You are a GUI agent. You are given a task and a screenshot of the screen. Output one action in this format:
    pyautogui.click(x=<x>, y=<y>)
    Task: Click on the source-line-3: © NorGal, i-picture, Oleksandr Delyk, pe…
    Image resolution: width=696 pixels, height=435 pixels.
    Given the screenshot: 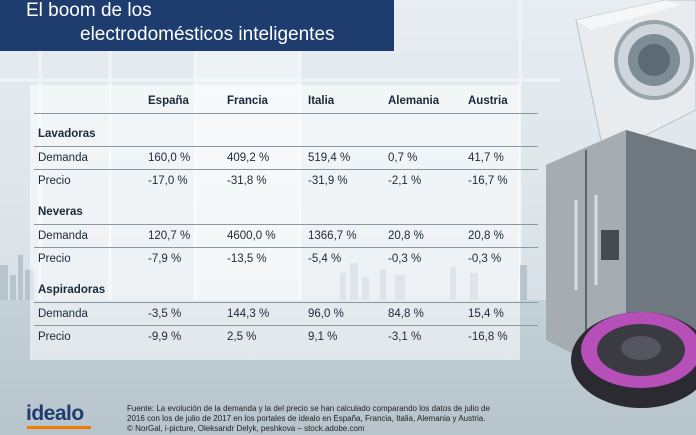 What is the action you would take?
    pyautogui.click(x=246, y=428)
    